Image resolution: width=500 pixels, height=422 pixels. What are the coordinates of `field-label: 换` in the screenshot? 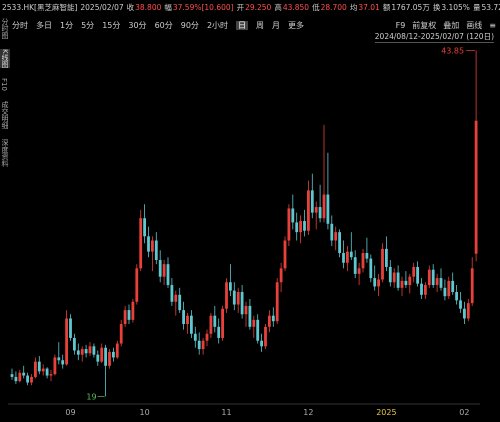 It's located at (436, 7).